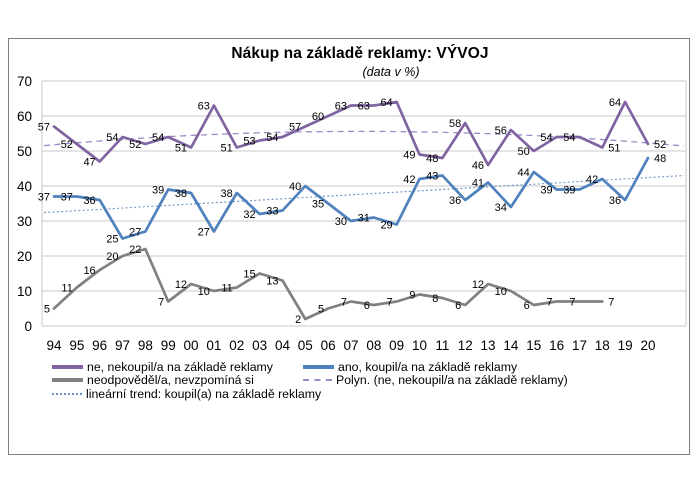 This screenshot has width=700, height=494. What do you see at coordinates (501, 208) in the screenshot?
I see `data-label-ano-koupil: 34` at bounding box center [501, 208].